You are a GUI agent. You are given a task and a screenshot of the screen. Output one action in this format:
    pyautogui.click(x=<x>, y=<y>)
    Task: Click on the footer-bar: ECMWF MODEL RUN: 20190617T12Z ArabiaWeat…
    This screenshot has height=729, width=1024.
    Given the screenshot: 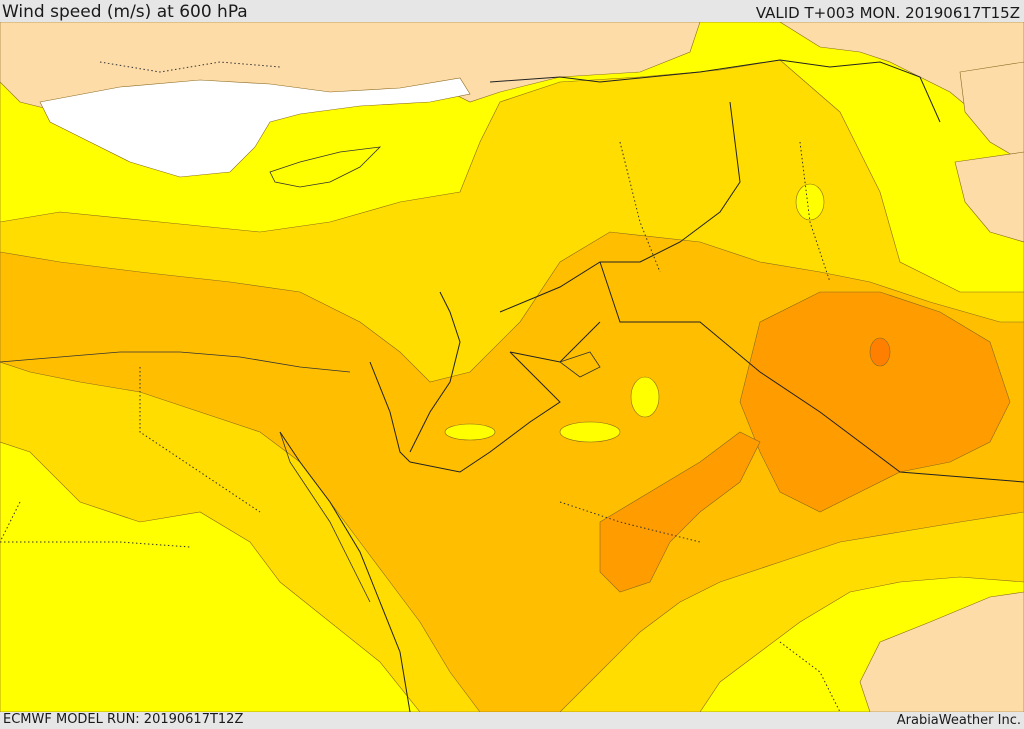 What is the action you would take?
    pyautogui.click(x=512, y=720)
    